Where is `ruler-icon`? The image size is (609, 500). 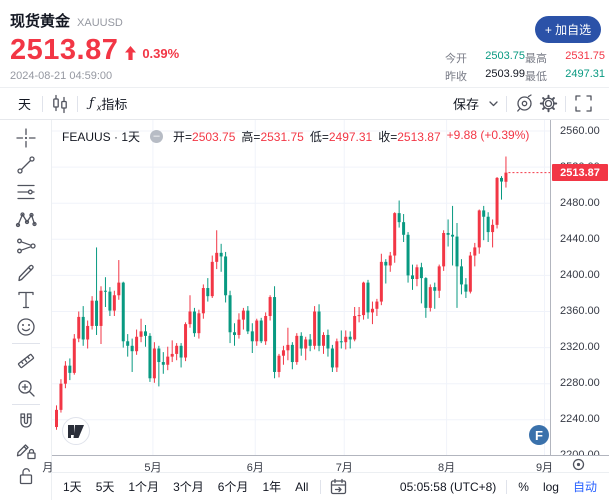 ruler-icon is located at coordinates (25, 360).